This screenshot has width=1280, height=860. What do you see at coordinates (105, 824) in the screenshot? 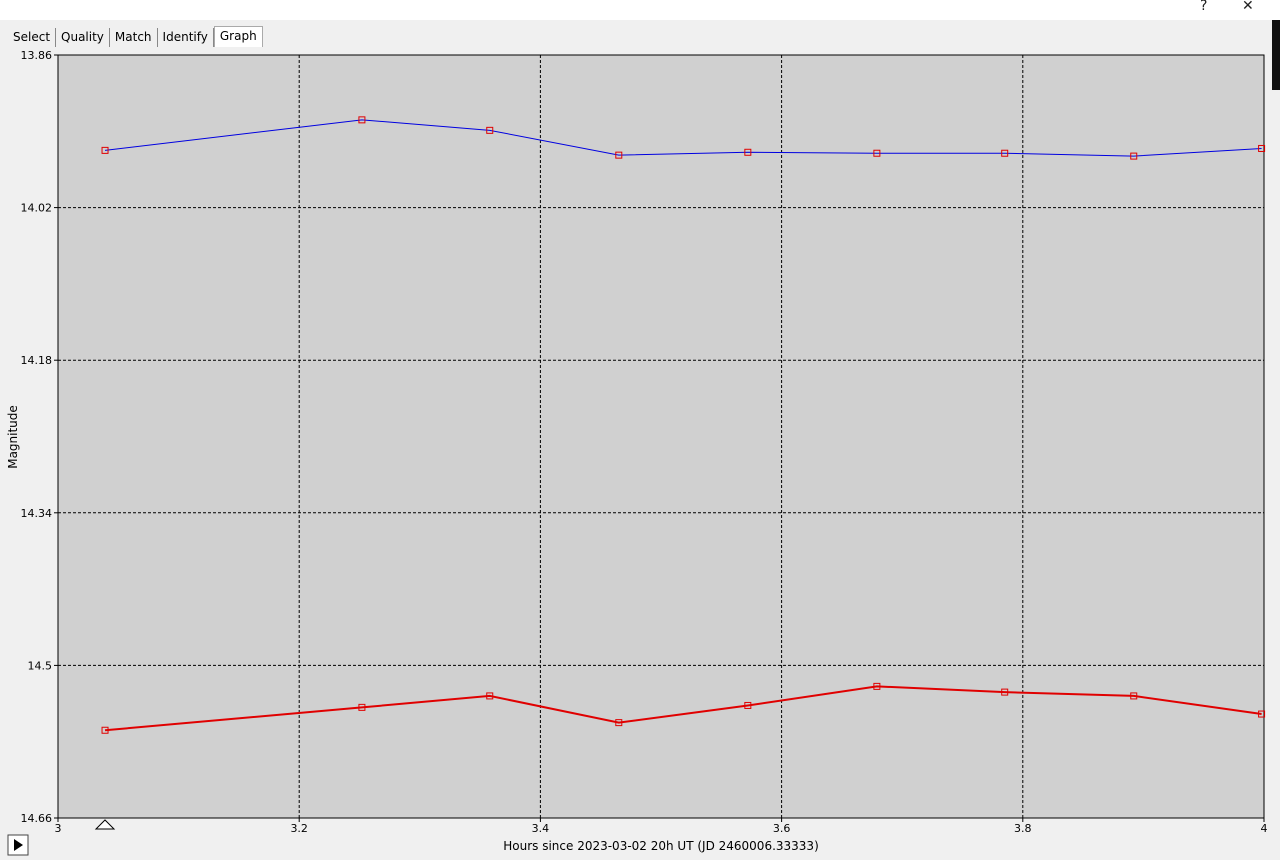
I see `marker-triangle` at bounding box center [105, 824].